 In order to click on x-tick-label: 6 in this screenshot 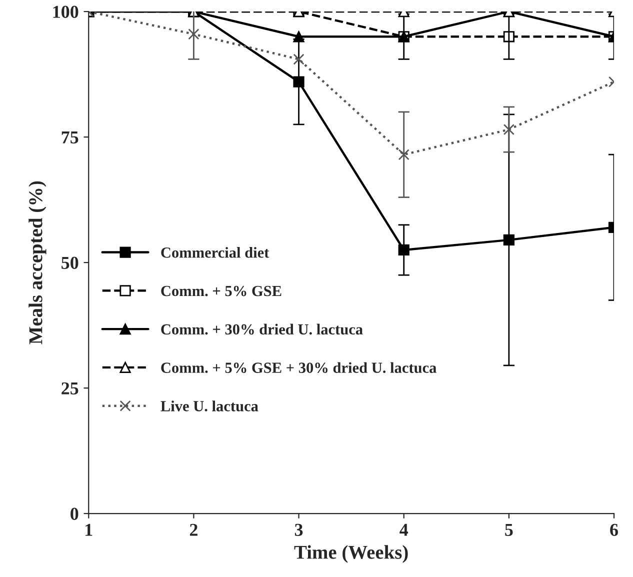, I will do `click(614, 530)`.